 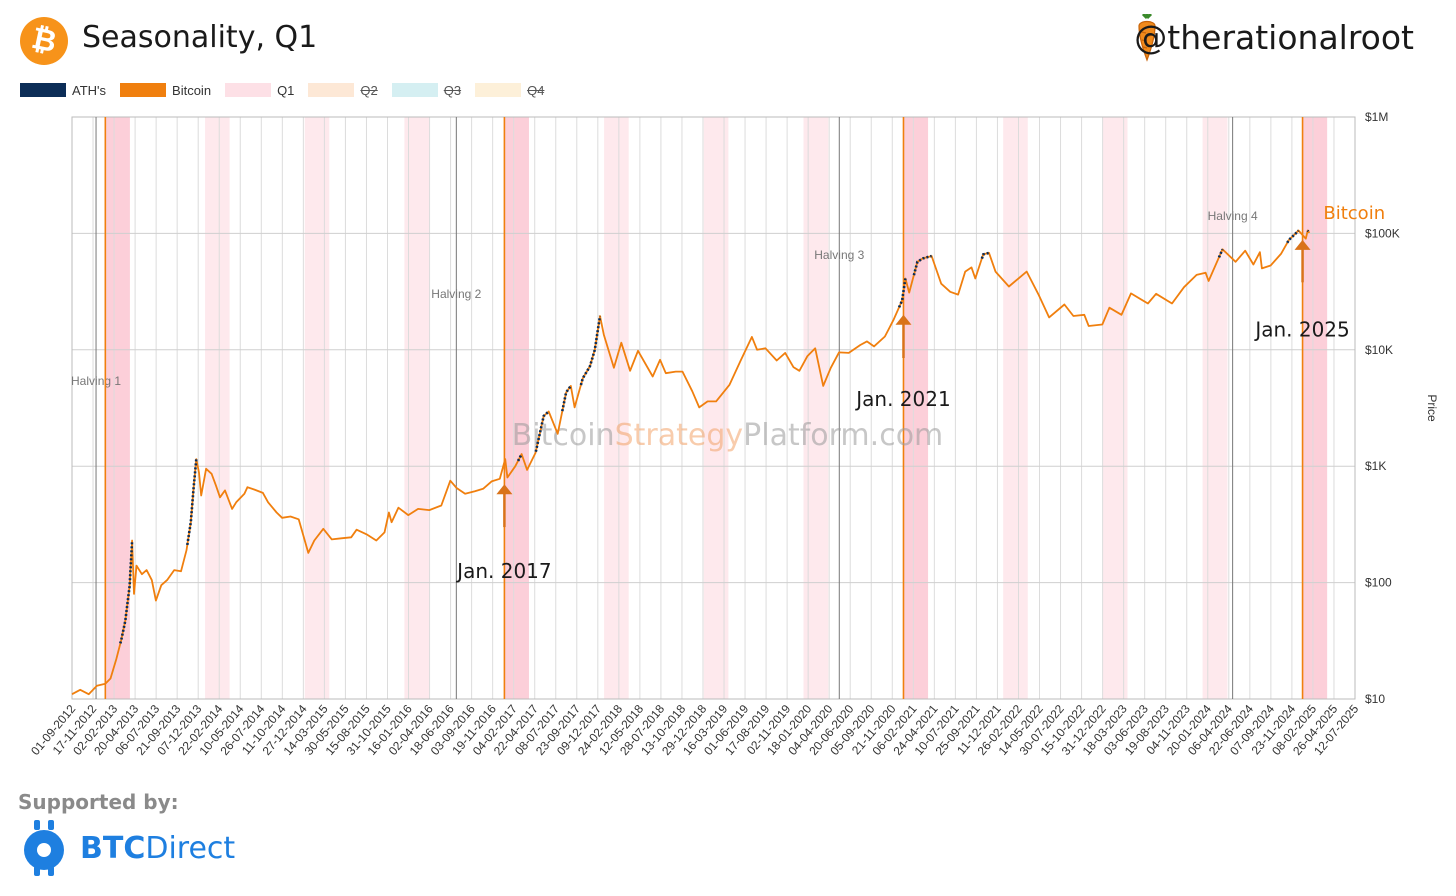 What do you see at coordinates (286, 90) in the screenshot?
I see `legend-label: Q1` at bounding box center [286, 90].